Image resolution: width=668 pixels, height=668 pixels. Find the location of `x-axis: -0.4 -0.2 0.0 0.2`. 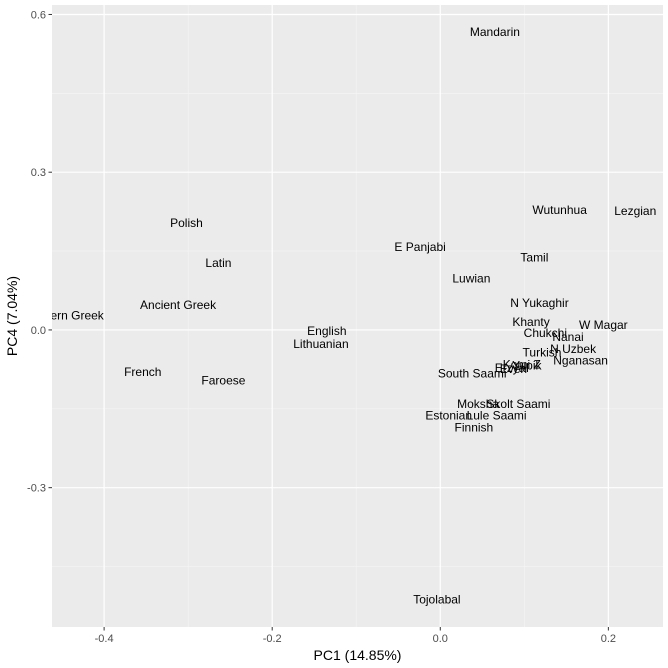

x-axis: -0.4 -0.2 0.0 0.2 is located at coordinates (355, 636).